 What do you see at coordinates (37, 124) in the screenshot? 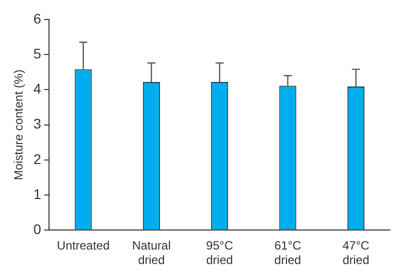
I see `y-tick-label: 3` at bounding box center [37, 124].